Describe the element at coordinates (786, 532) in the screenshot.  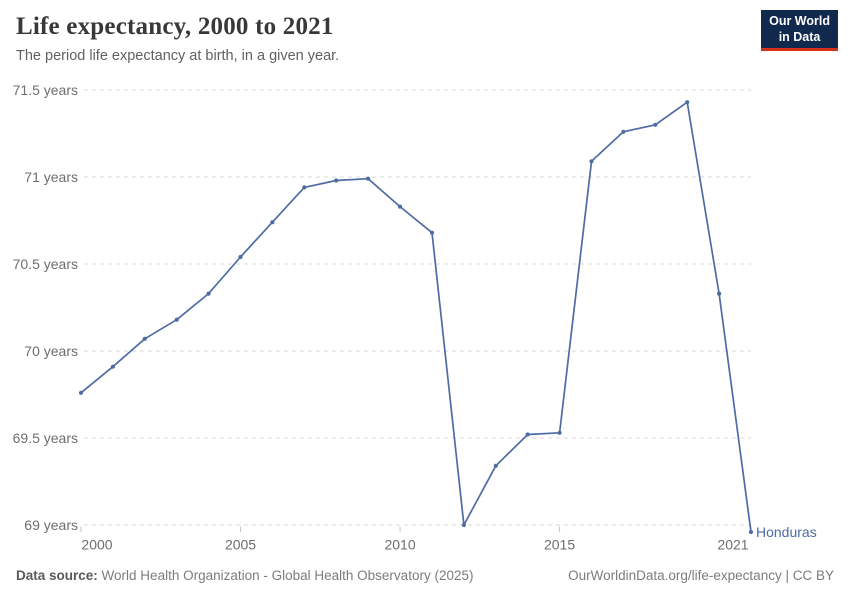
I see `entity-label-honduras: Honduras` at that location.